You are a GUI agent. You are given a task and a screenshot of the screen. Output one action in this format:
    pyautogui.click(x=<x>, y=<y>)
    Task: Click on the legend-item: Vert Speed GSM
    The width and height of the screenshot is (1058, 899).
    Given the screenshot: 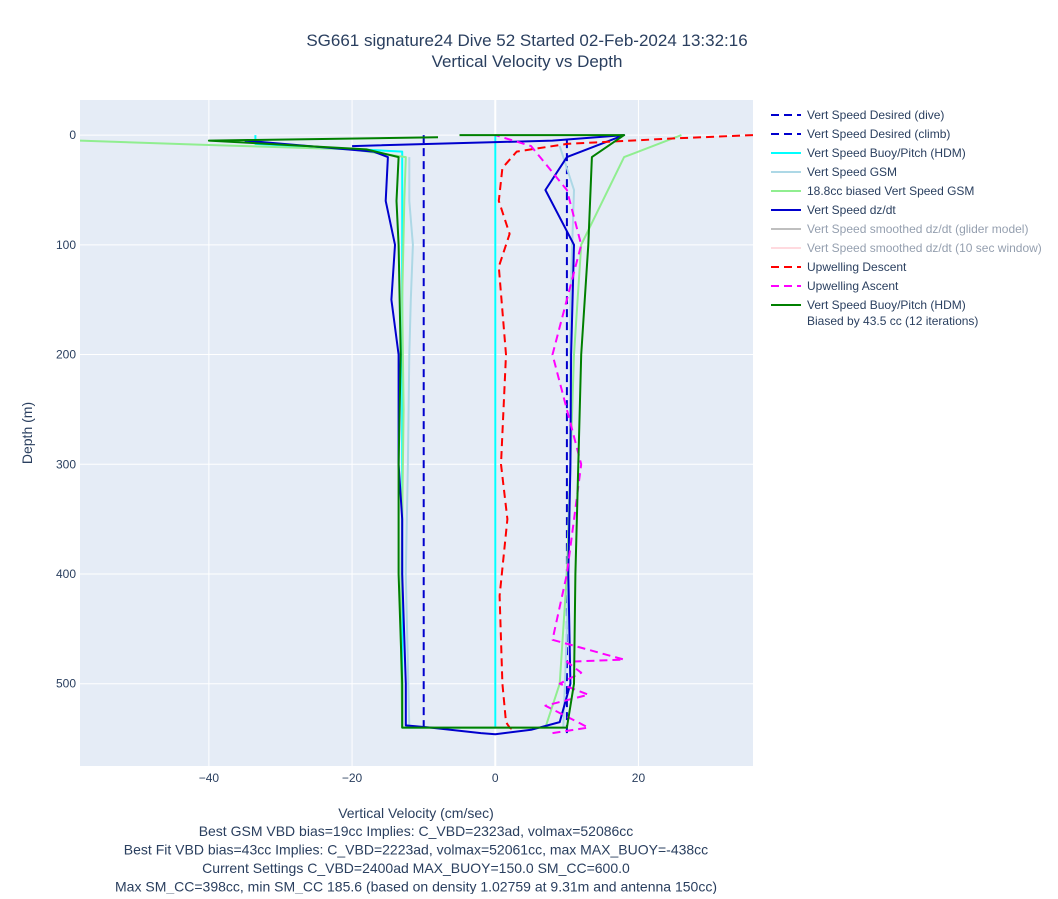 What is the action you would take?
    pyautogui.click(x=834, y=172)
    